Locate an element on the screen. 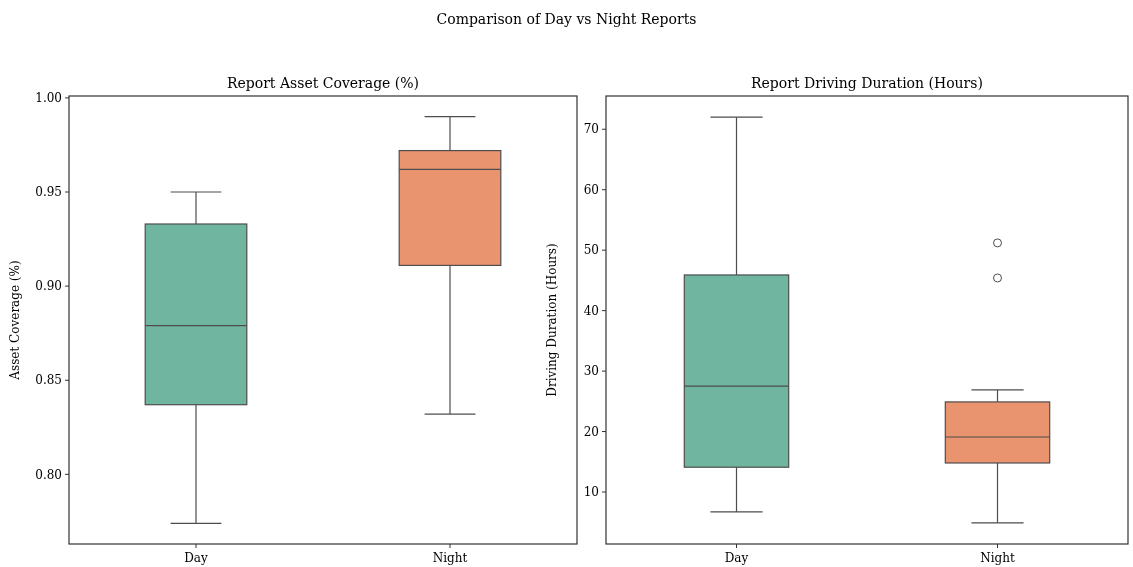  y-tick-label: 50 is located at coordinates (591, 250).